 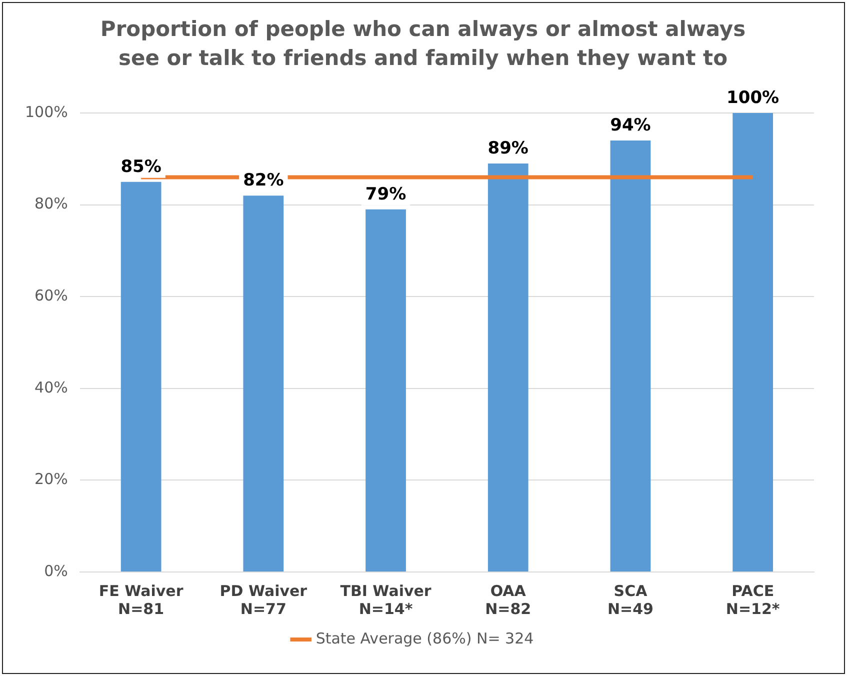 I want to click on x-tick-label: SCA N=49, so click(x=630, y=600).